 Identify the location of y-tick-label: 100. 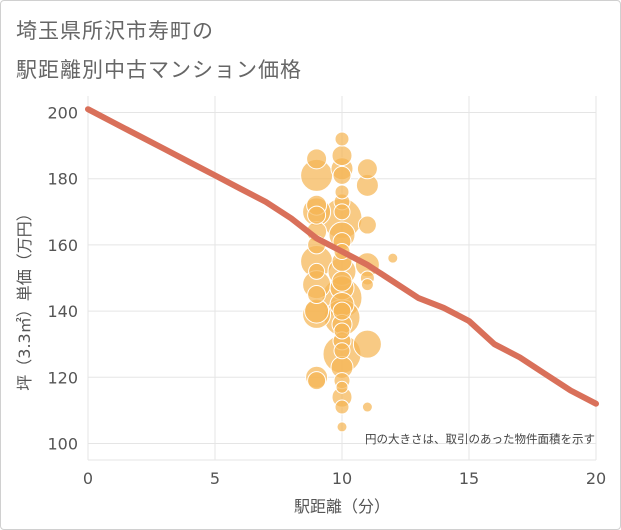
(62, 443).